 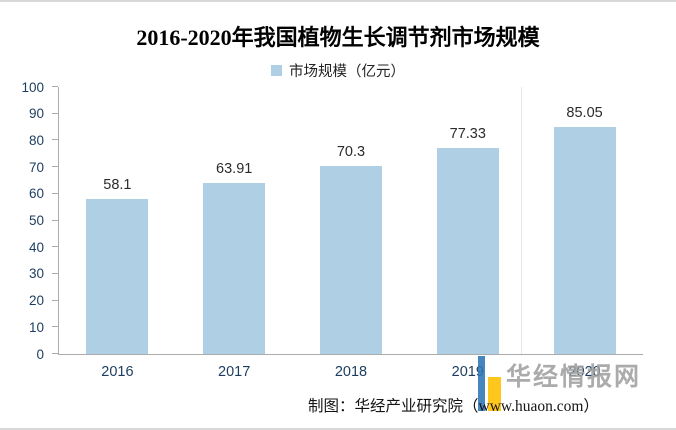 I want to click on y-axis: 0 10 20 30 40 50 60 70 80 90 100, so click(x=26, y=220).